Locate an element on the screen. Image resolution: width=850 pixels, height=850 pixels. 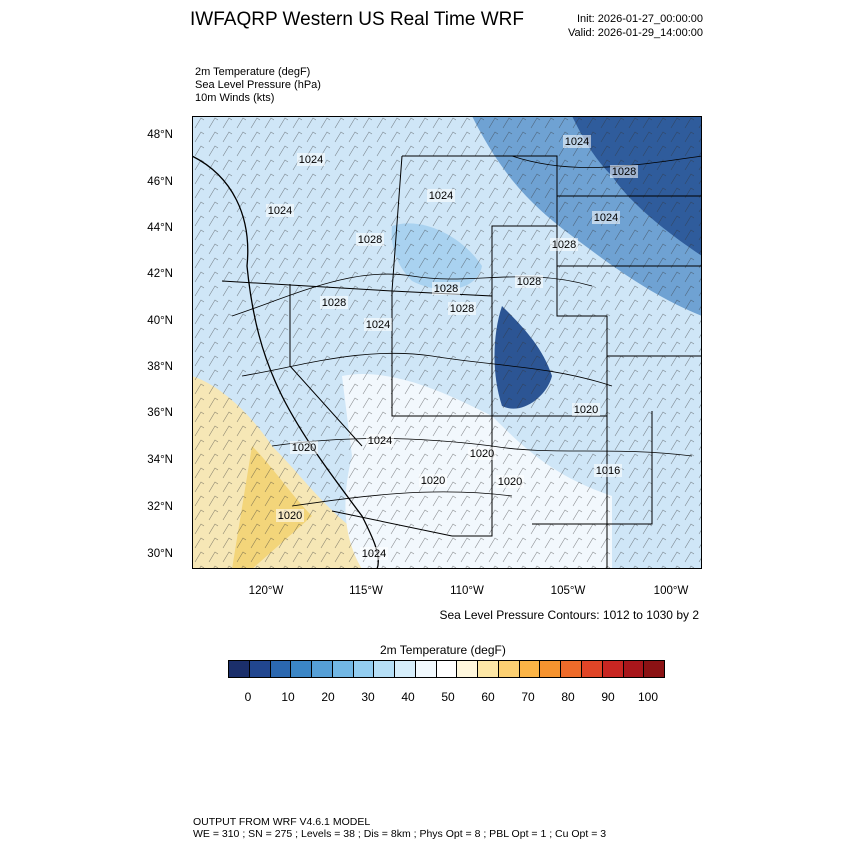
colorbar-tick-label: 80 is located at coordinates (568, 697).